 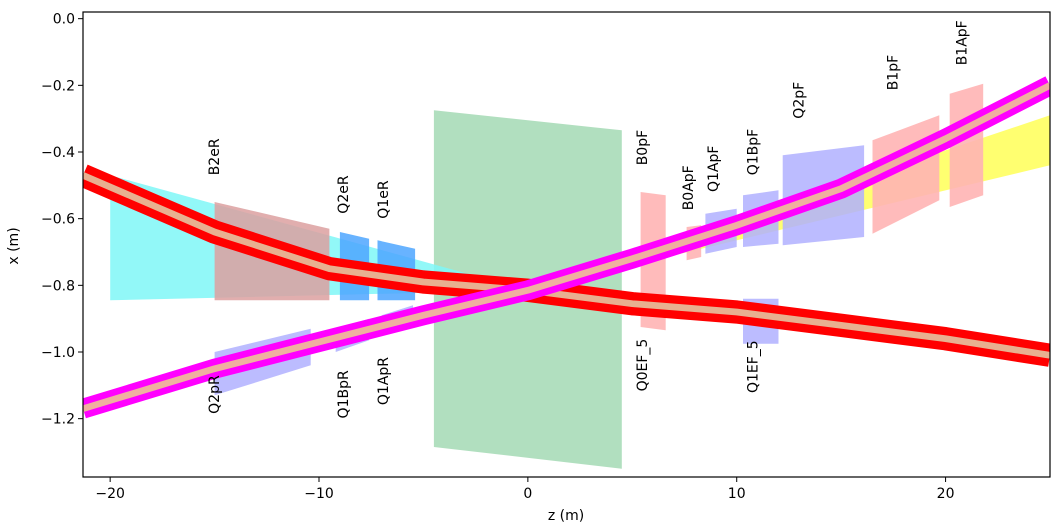 What do you see at coordinates (384, 381) in the screenshot?
I see `magnet-label: Q1ApR` at bounding box center [384, 381].